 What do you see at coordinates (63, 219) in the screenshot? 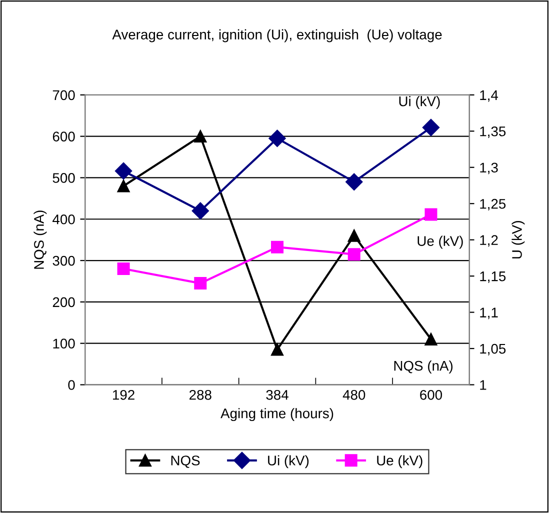
I see `y-tick-label: 400` at bounding box center [63, 219].